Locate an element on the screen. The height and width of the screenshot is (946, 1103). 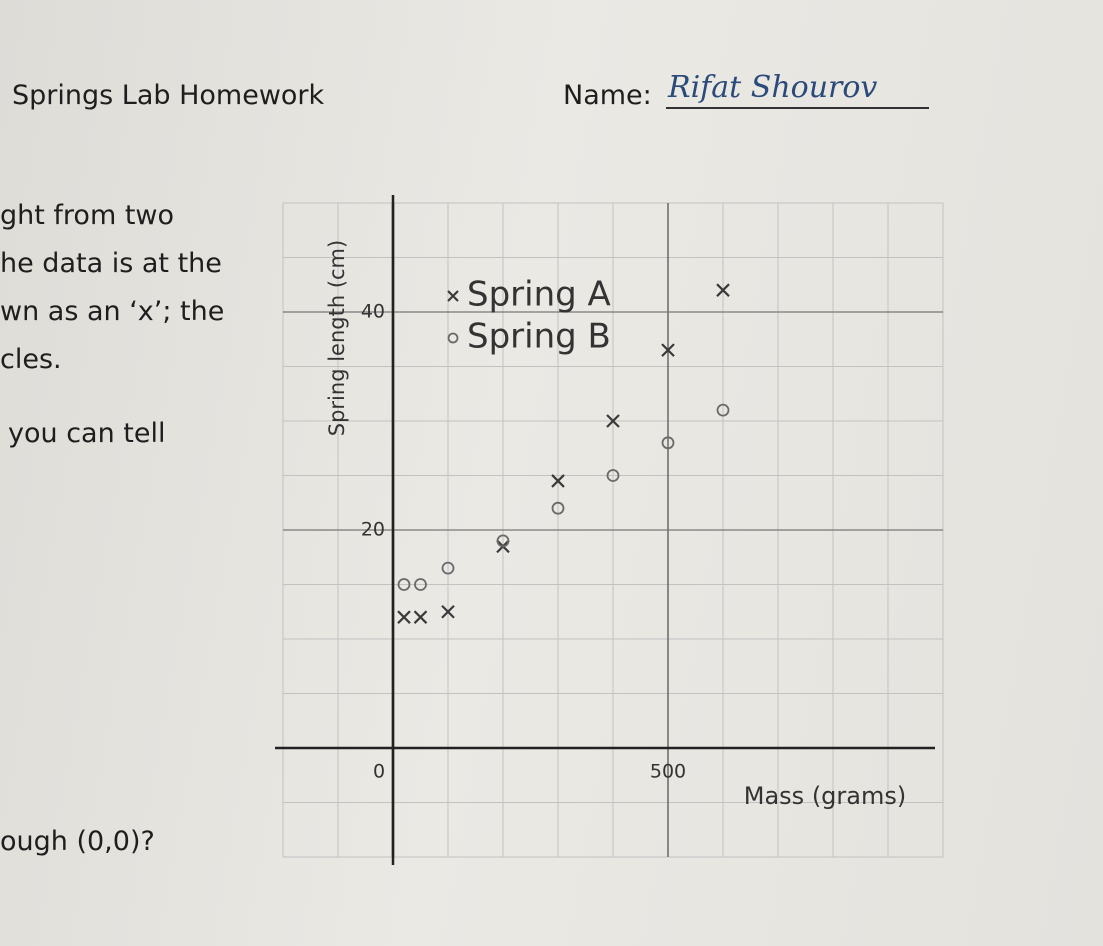
legend-label: Spring A is located at coordinates (539, 295).